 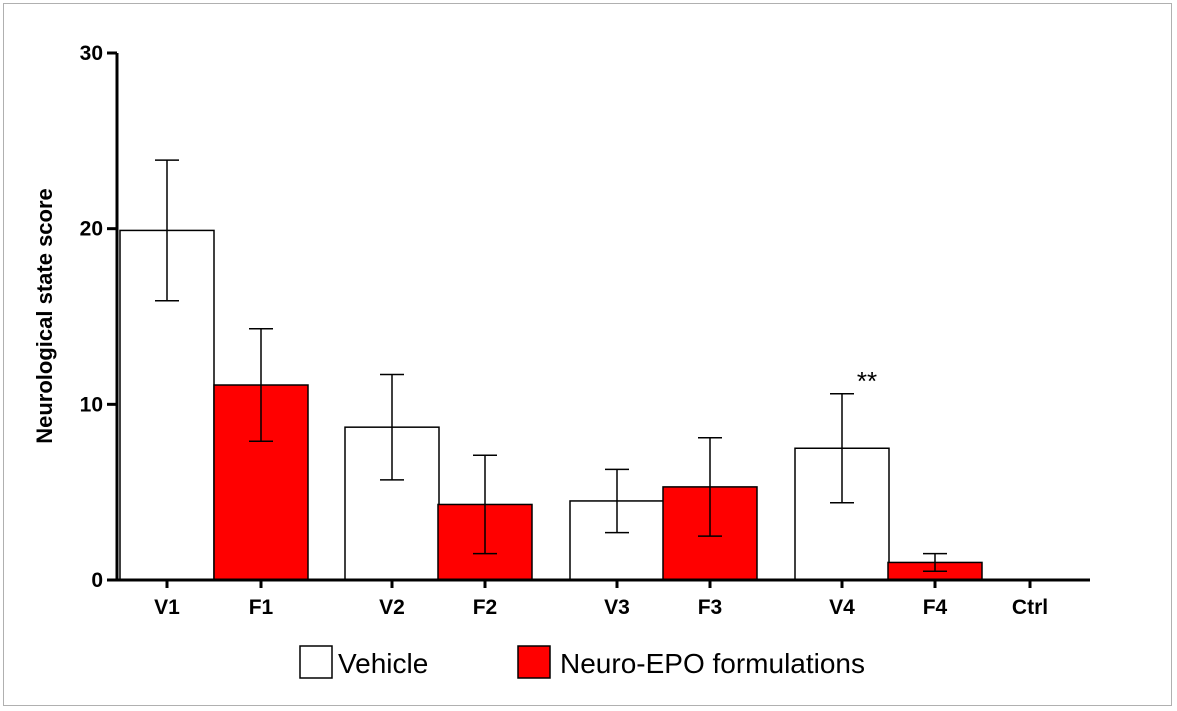 What do you see at coordinates (935, 607) in the screenshot?
I see `x-tick-label-f4: F4` at bounding box center [935, 607].